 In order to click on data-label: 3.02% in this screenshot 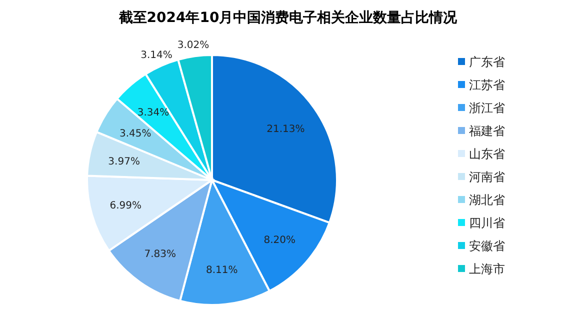, I will do `click(193, 45)`.